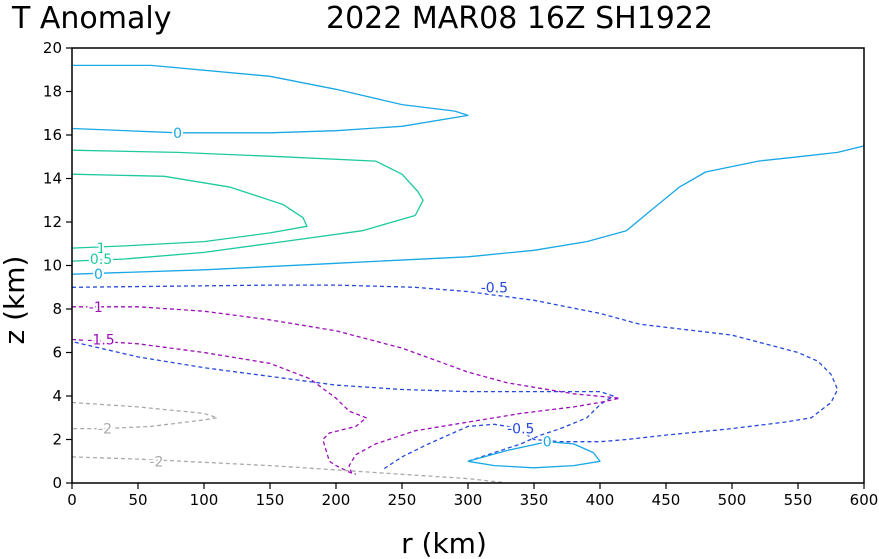 The width and height of the screenshot is (879, 559). I want to click on y-tick-label: 12, so click(52, 222).